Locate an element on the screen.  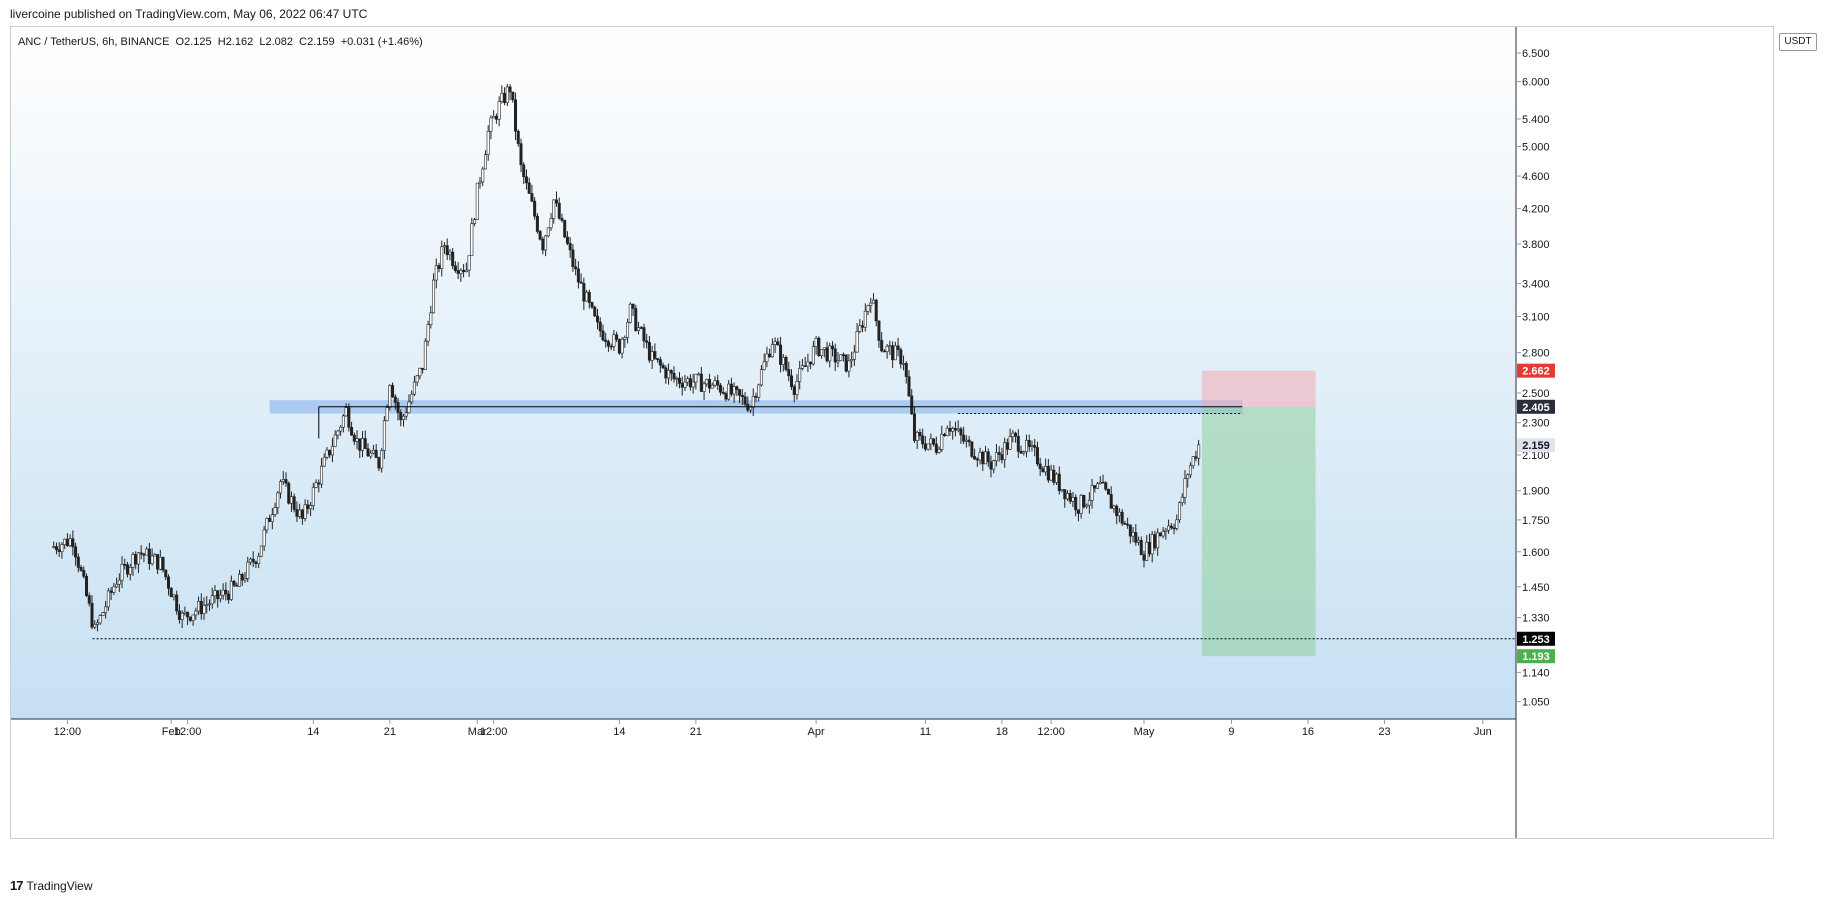
stop-price-badge: 2.662 is located at coordinates (1536, 370).